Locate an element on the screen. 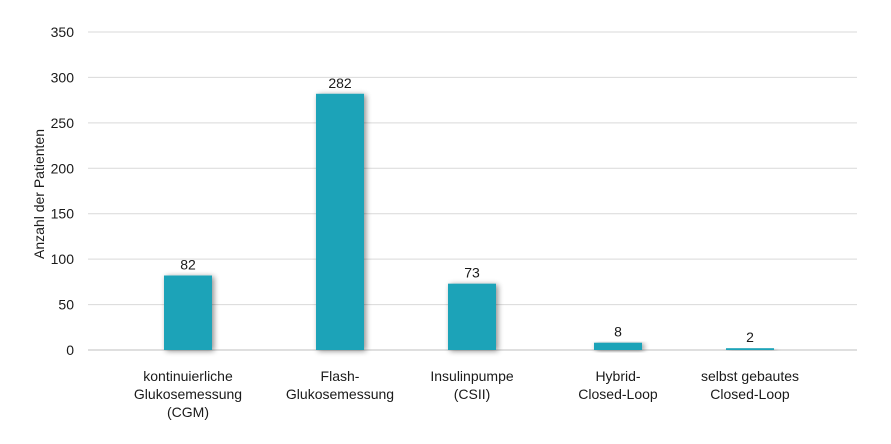  data-label: 73 is located at coordinates (472, 273).